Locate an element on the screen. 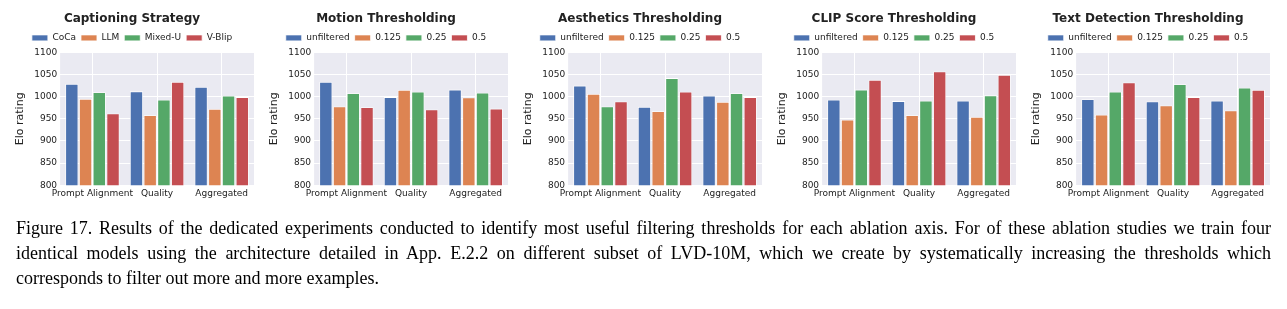 The width and height of the screenshot is (1287, 309). chart-title: Captioning Strategy is located at coordinates (132, 18).